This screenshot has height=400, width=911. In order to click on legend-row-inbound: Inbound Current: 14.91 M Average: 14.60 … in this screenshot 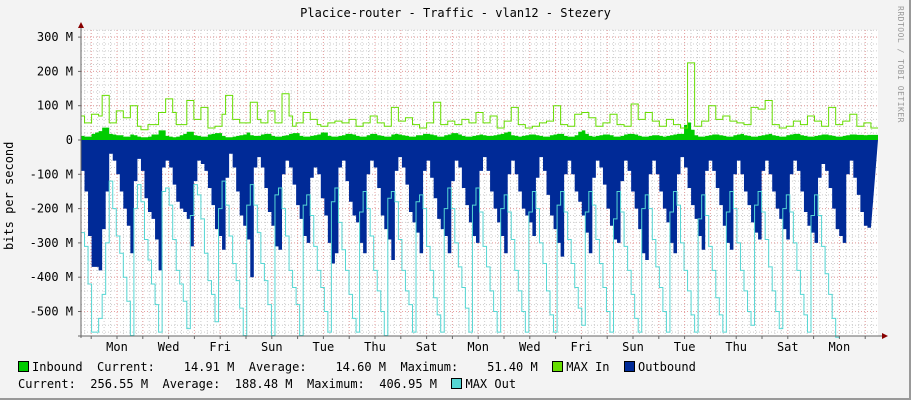, I will do `click(357, 367)`.